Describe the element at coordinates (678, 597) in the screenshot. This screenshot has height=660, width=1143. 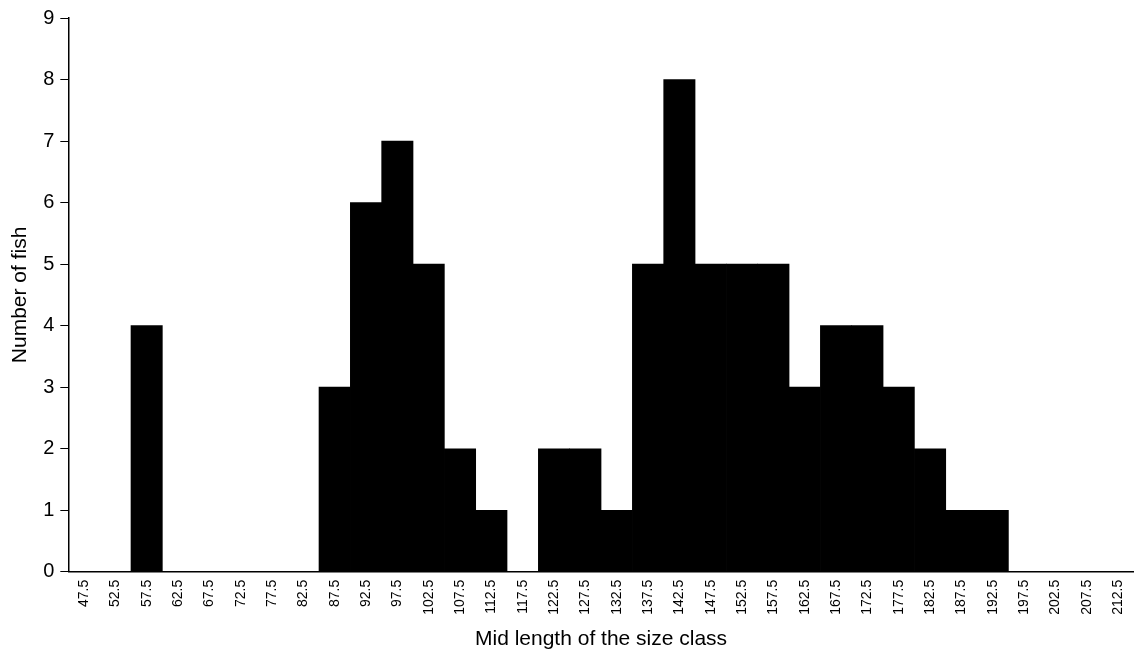
I see `x-tick-label: 142.5` at that location.